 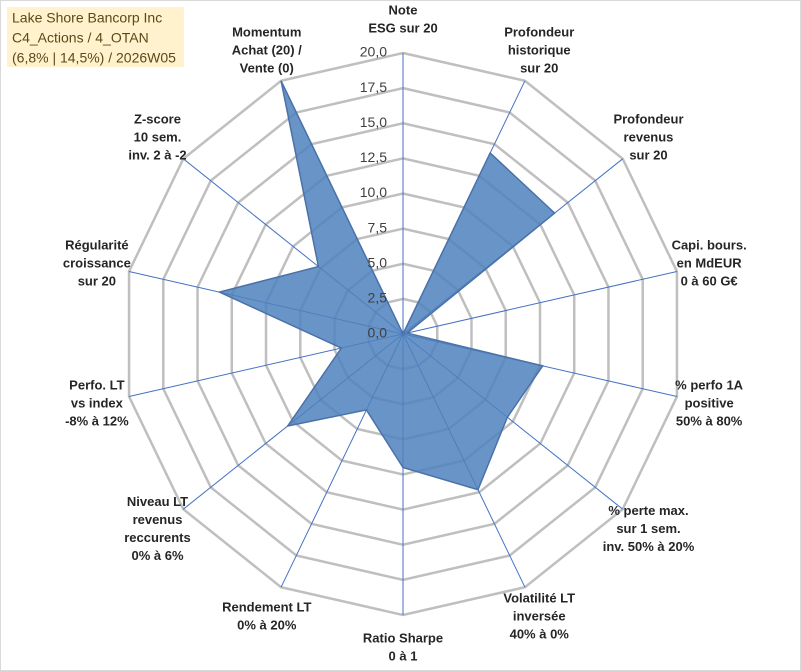 I want to click on axis-label: 10 sem., so click(x=158, y=137).